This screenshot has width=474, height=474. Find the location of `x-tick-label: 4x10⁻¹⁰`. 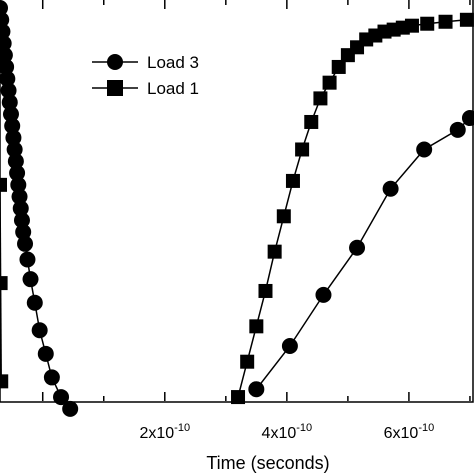

x-tick-label: 4x10⁻¹⁰ is located at coordinates (287, 432).